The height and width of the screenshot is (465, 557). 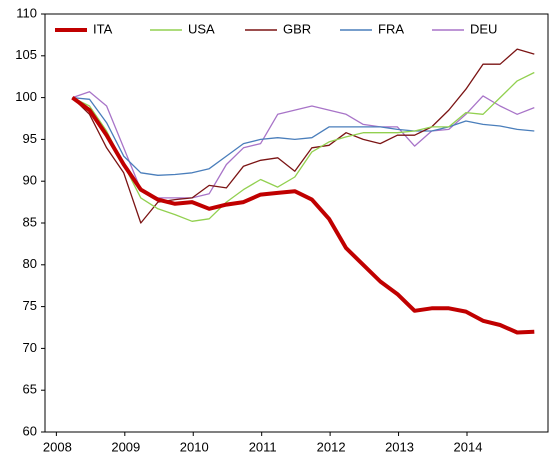 What do you see at coordinates (103, 28) in the screenshot?
I see `legend-label: ITA` at bounding box center [103, 28].